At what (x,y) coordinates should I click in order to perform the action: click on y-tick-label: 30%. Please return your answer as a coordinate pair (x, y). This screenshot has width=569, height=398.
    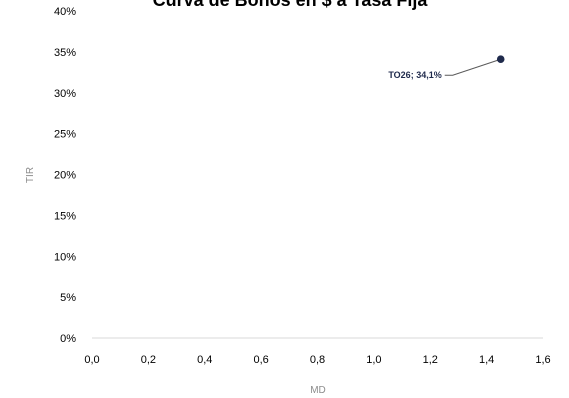
    Looking at the image, I should click on (65, 94).